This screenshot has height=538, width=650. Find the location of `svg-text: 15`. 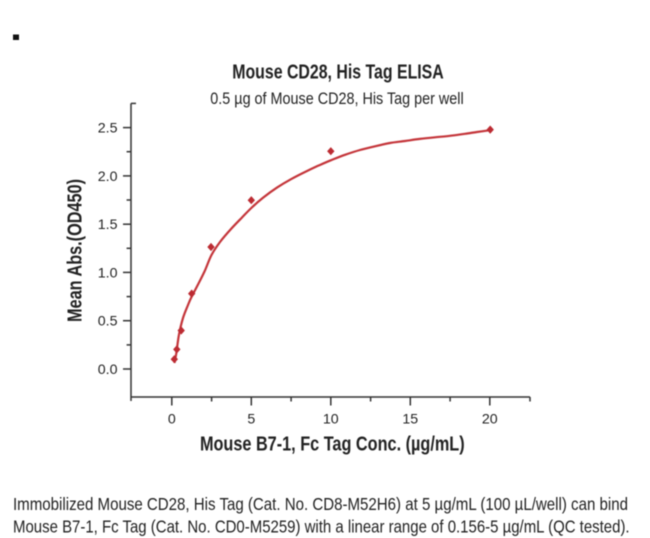

svg-text: 15 is located at coordinates (410, 419).